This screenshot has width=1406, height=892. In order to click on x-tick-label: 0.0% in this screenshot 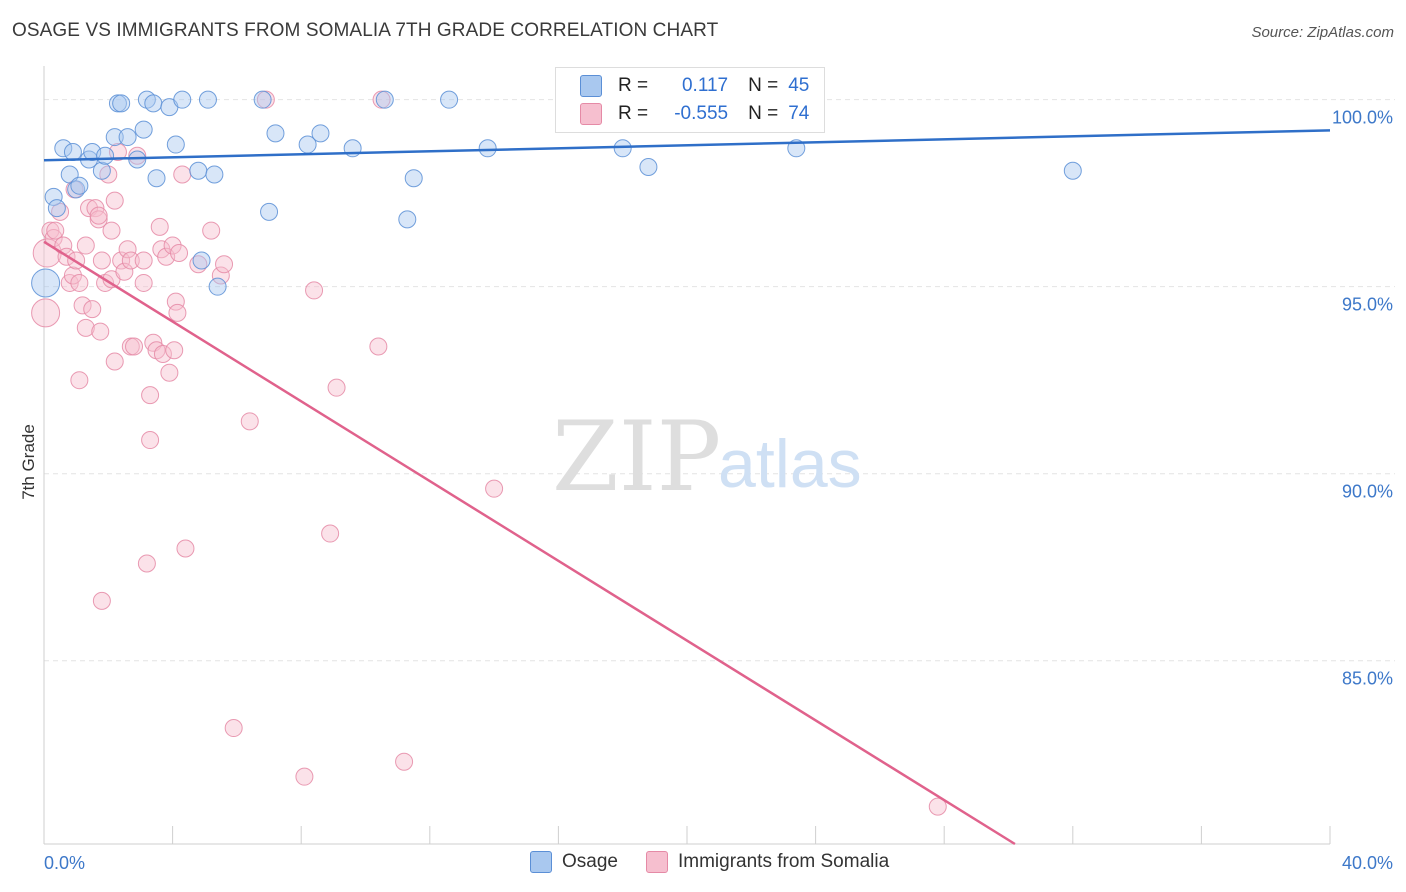, I will do `click(64, 863)`.